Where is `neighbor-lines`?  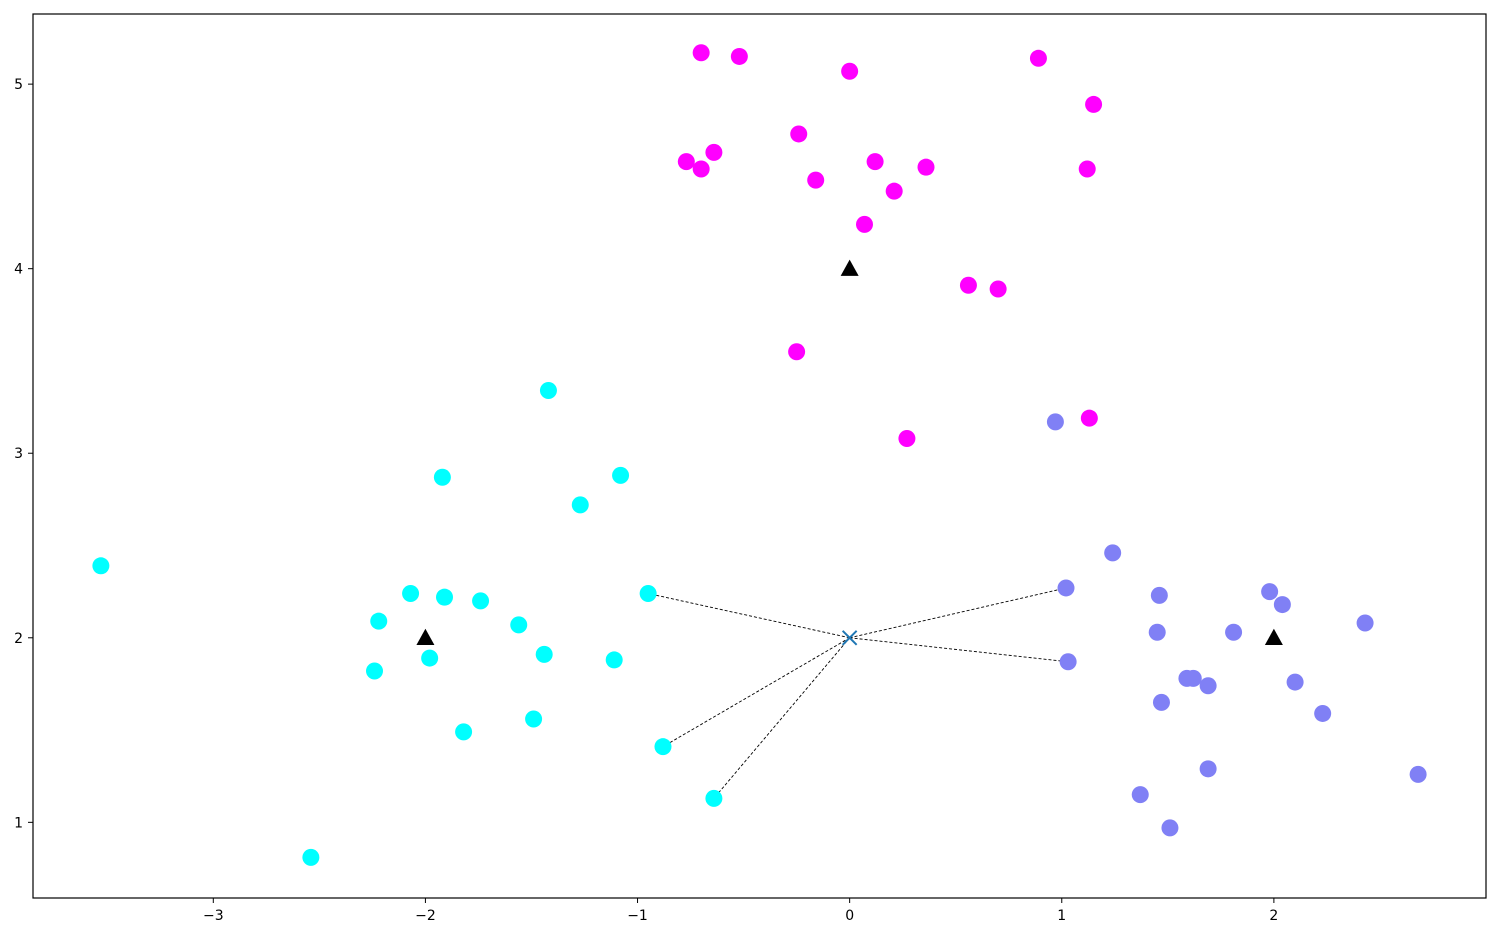 neighbor-lines is located at coordinates (858, 693).